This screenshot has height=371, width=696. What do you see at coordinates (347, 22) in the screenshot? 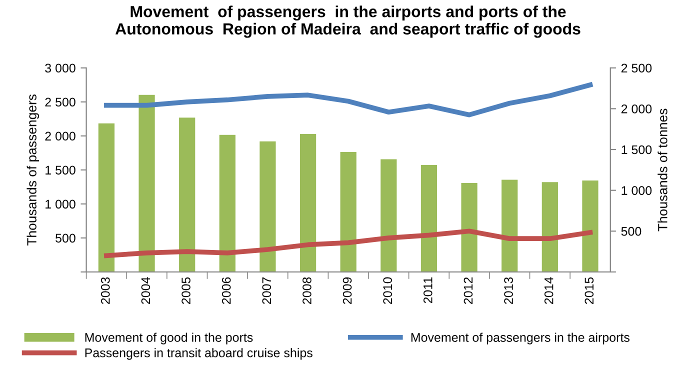
I see `chart-title: Movement of passengers in the airports and ports of the Autonomous Region of Madeira and seaport traffic of goods` at bounding box center [347, 22].